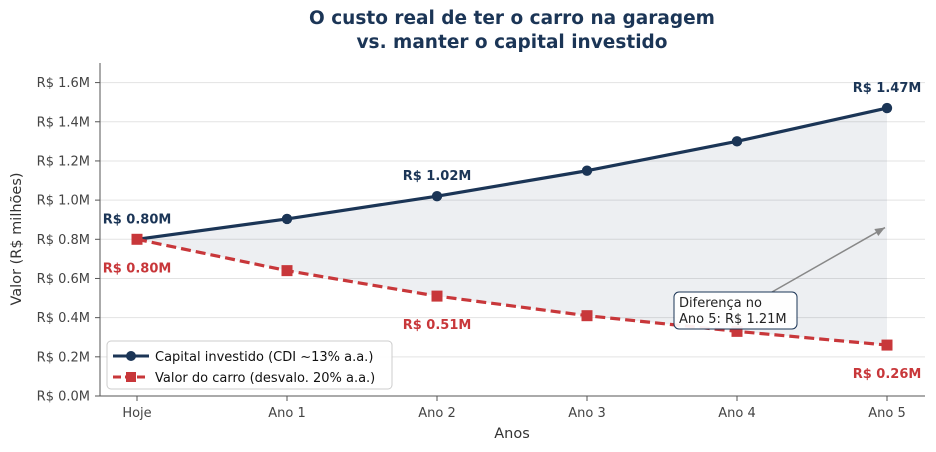 This screenshot has height=452, width=936. I want to click on y-tick-label: R$ 0.8M, so click(63, 240).